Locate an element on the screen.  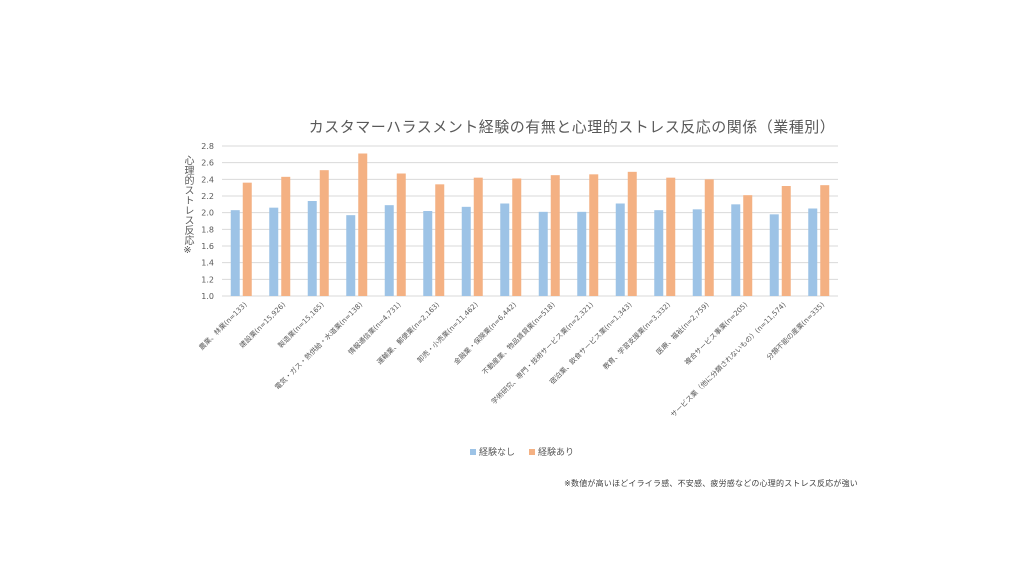
y-tick-label: 2.8 is located at coordinates (207, 146).